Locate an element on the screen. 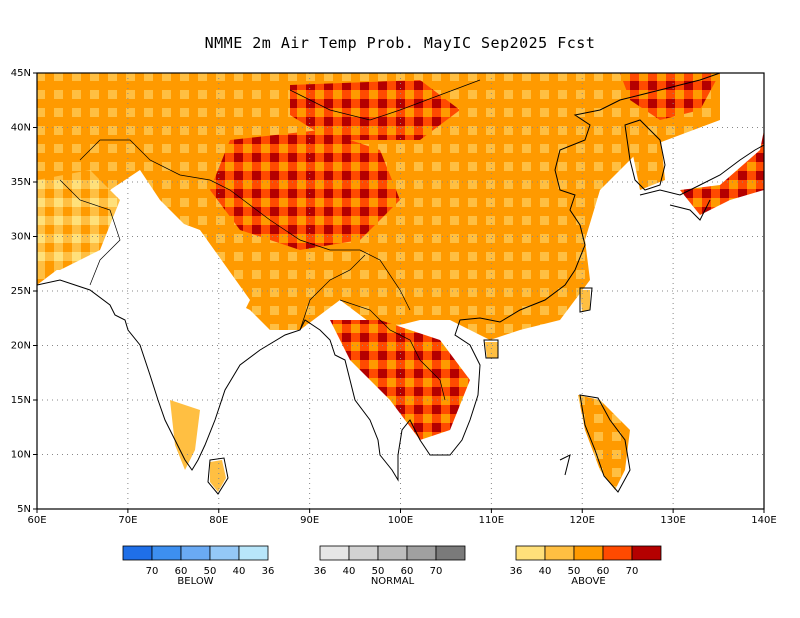 This screenshot has width=800, height=618. korea-coastline is located at coordinates (645, 155).